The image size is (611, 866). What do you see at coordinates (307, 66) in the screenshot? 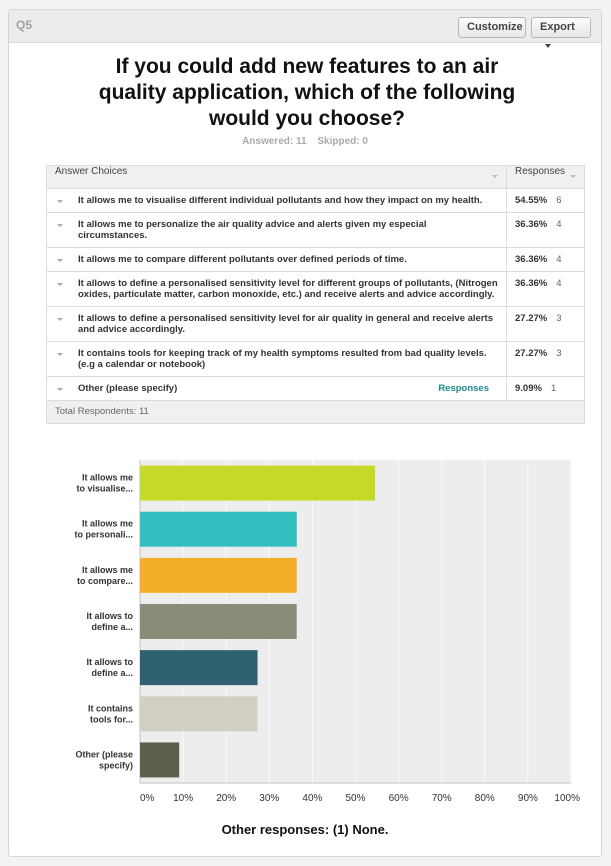
I see `title-line: If you could add new features to an air` at bounding box center [307, 66].